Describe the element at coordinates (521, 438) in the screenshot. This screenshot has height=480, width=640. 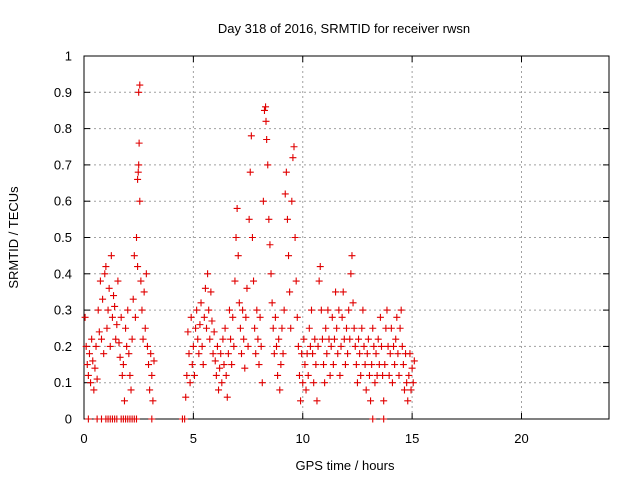
I see `x-tick-label: 20` at that location.